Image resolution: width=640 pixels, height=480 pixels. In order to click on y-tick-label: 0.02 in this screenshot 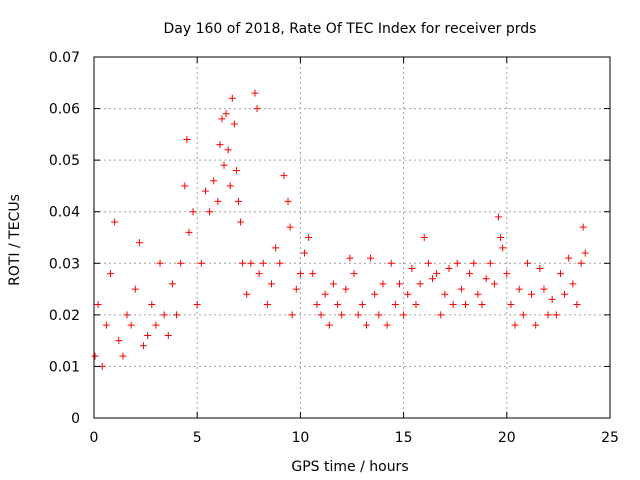, I will do `click(64, 316)`.